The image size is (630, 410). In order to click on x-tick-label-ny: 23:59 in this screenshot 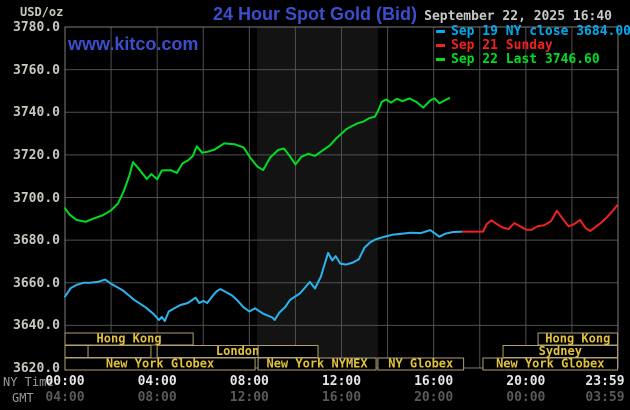, I will do `click(605, 381)`.